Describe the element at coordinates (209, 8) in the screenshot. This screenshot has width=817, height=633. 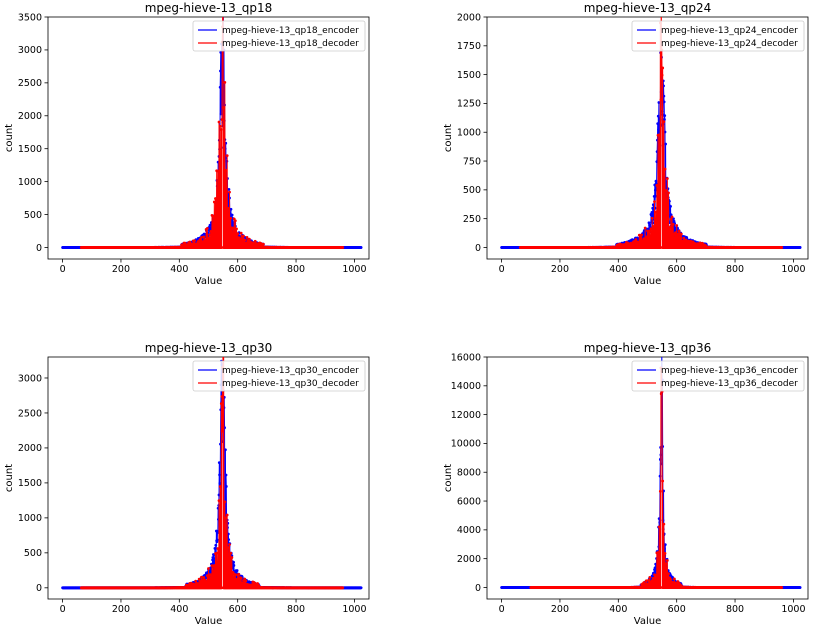
I see `chart-title: mpeg-hieve-13_qp18` at that location.